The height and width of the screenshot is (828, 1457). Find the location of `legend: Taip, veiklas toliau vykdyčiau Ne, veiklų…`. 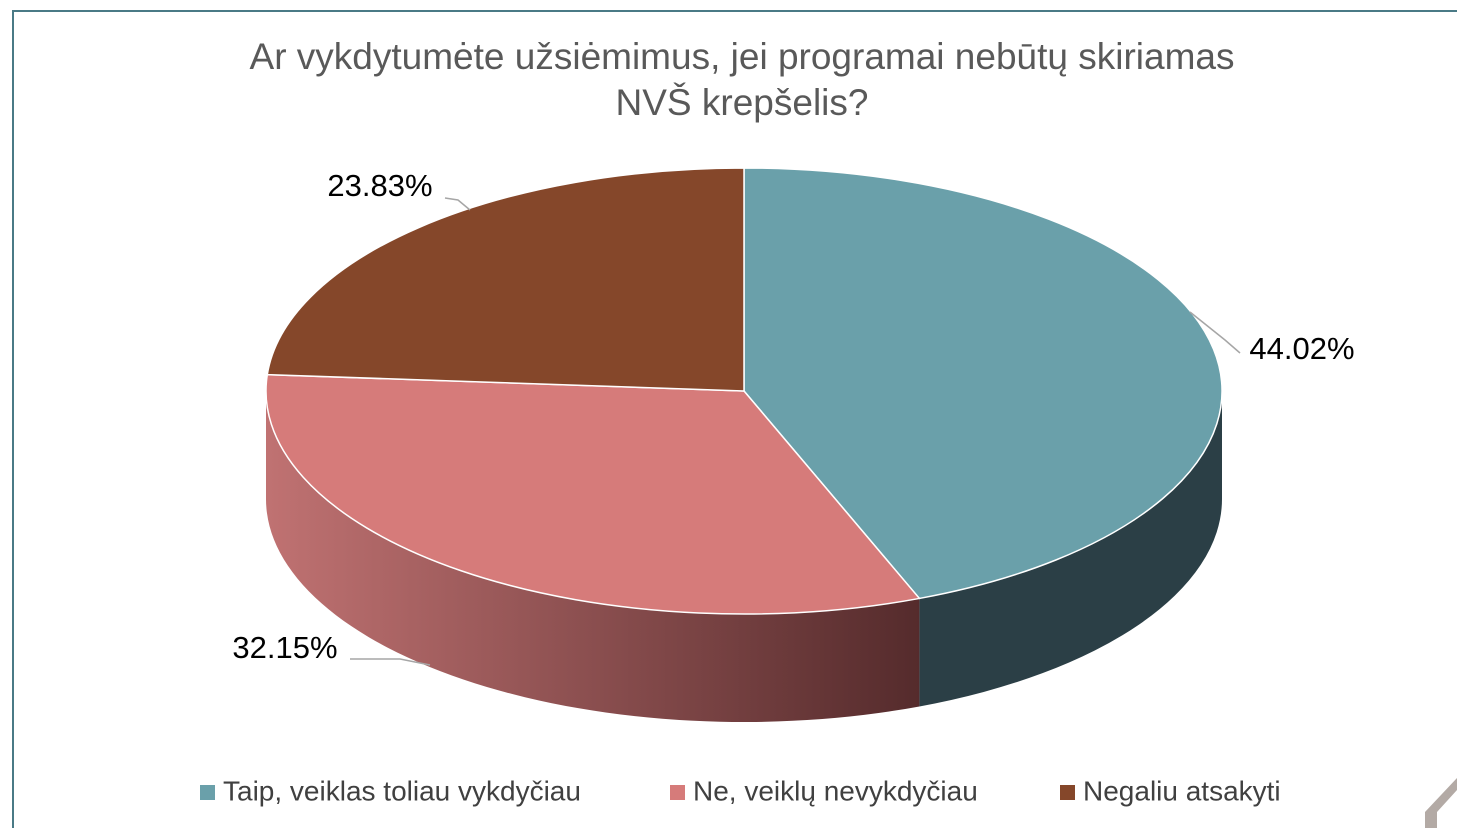

legend: Taip, veiklas toliau vykdyčiau Ne, veiklų… is located at coordinates (740, 790).